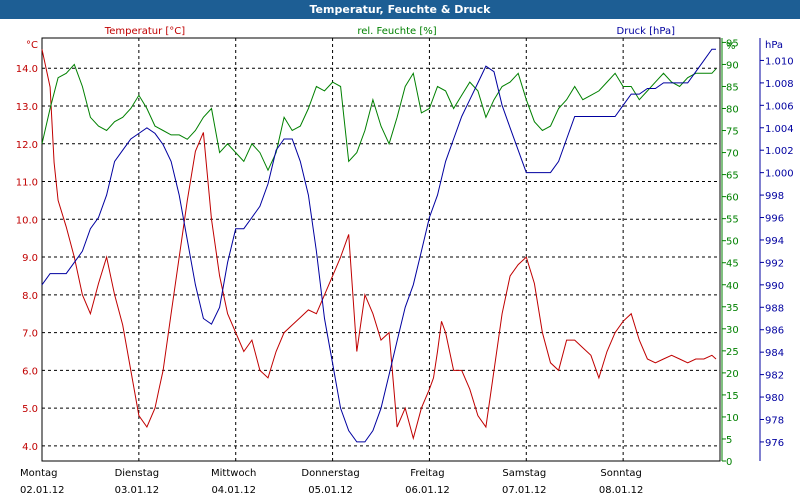 The image size is (800, 500). Describe the element at coordinates (774, 263) in the screenshot. I see `pressure-tick-label: 992` at that location.